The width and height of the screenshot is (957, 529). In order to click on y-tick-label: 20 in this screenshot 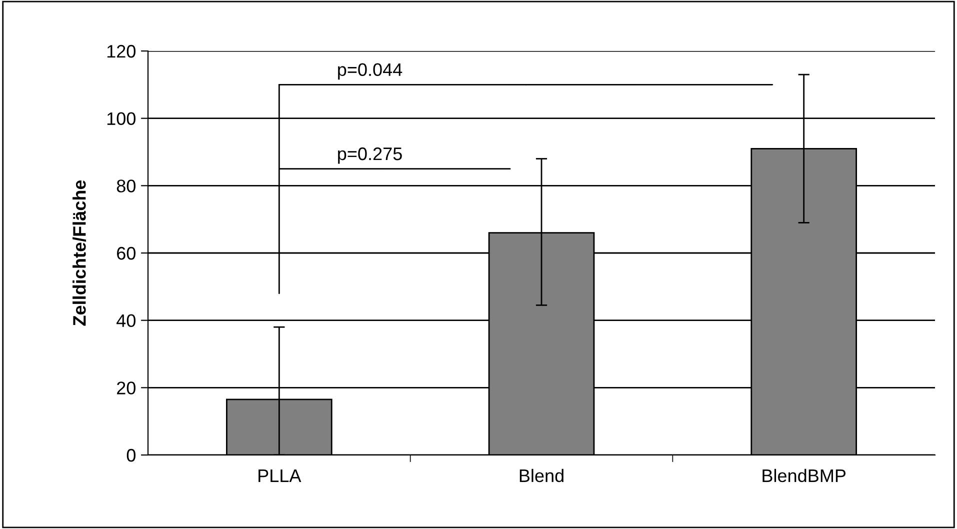, I will do `click(126, 388)`.